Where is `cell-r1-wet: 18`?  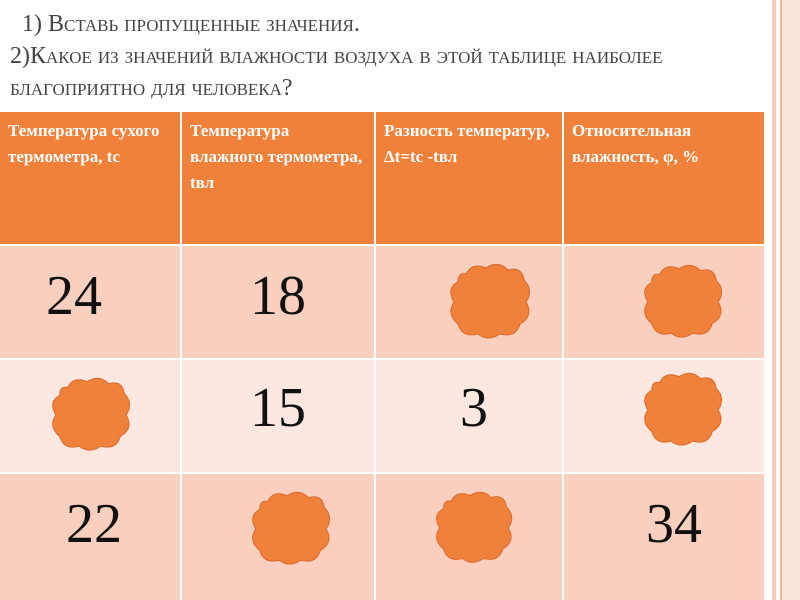 cell-r1-wet: 18 is located at coordinates (278, 296).